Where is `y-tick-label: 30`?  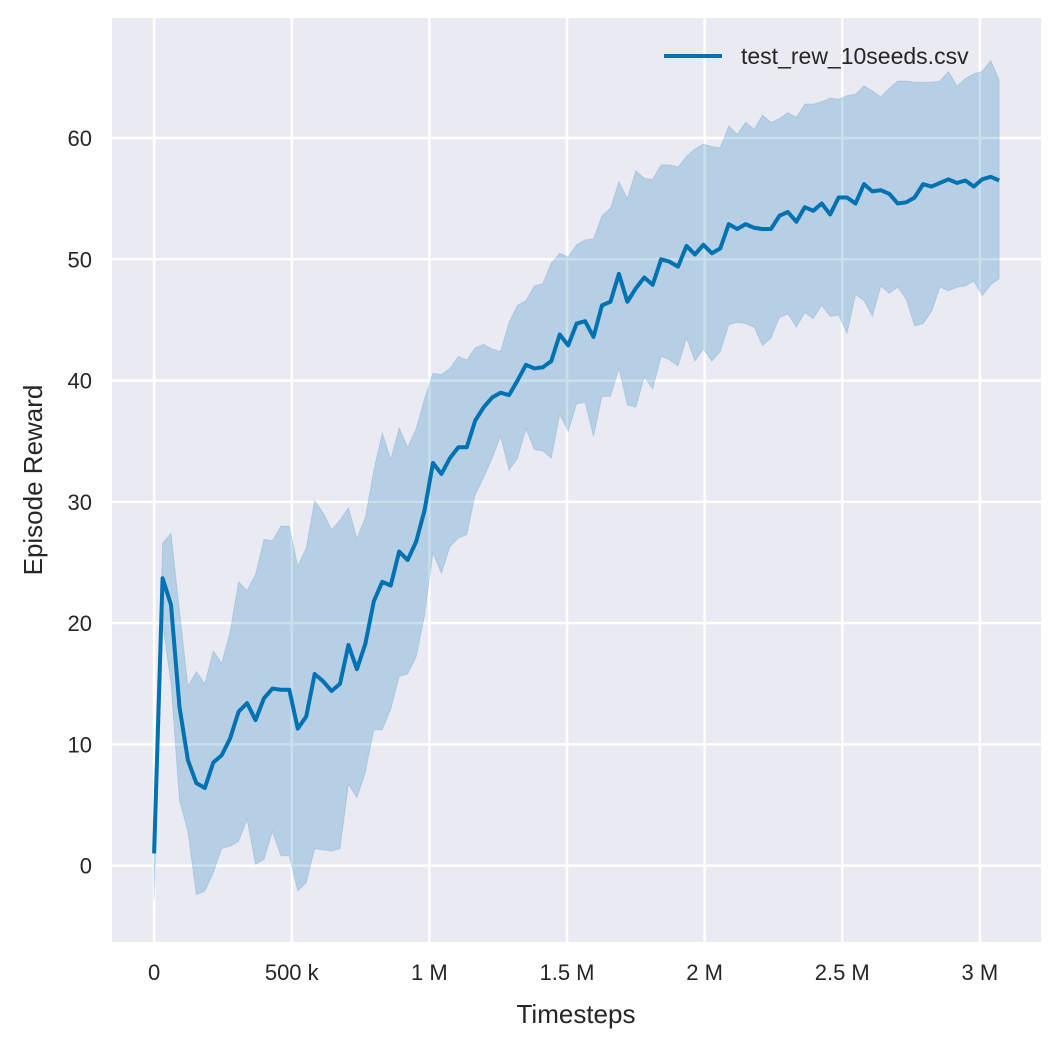 y-tick-label: 30 is located at coordinates (80, 502).